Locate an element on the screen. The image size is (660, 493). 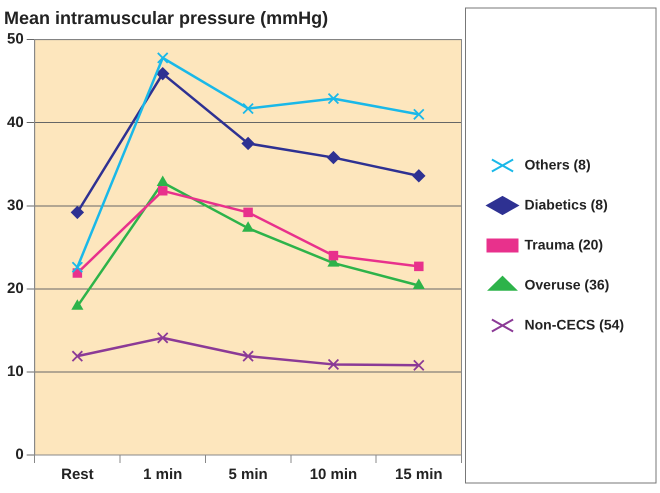
x-tick-label: Rest is located at coordinates (77, 475).